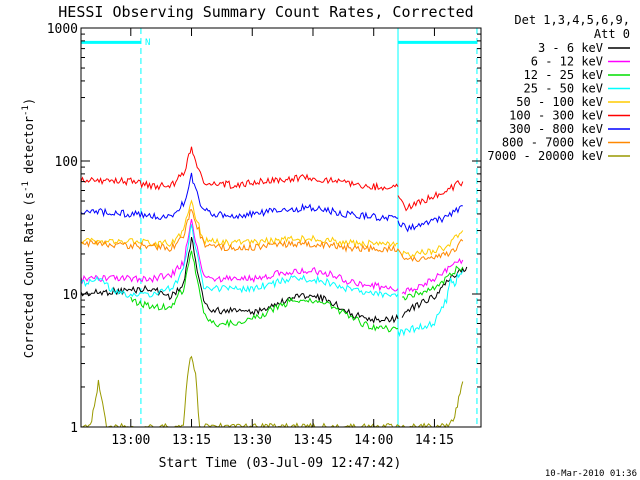  What do you see at coordinates (567, 62) in the screenshot?
I see `legend-label-6-12-kev: 6 - 12 keV` at bounding box center [567, 62].